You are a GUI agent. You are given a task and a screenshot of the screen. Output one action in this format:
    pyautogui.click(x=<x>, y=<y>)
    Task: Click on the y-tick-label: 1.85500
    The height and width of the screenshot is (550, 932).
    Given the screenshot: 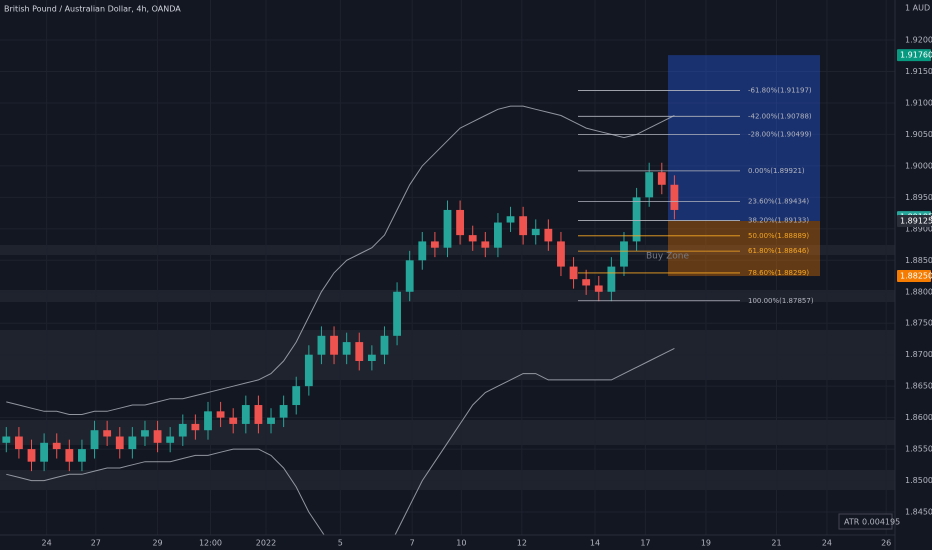 What is the action you would take?
    pyautogui.click(x=918, y=449)
    